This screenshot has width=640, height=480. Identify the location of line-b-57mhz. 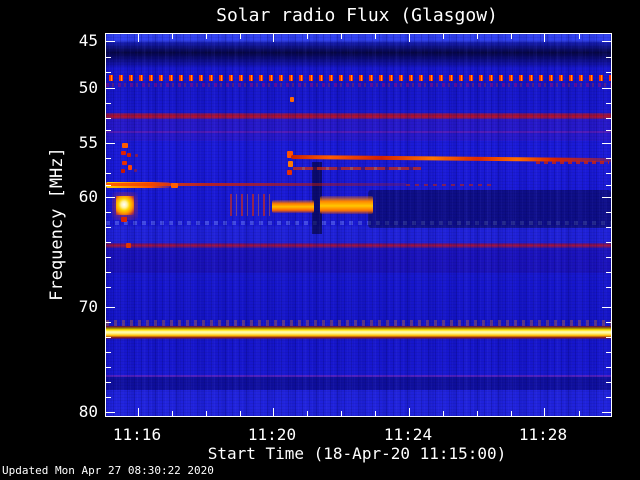
(357, 168).